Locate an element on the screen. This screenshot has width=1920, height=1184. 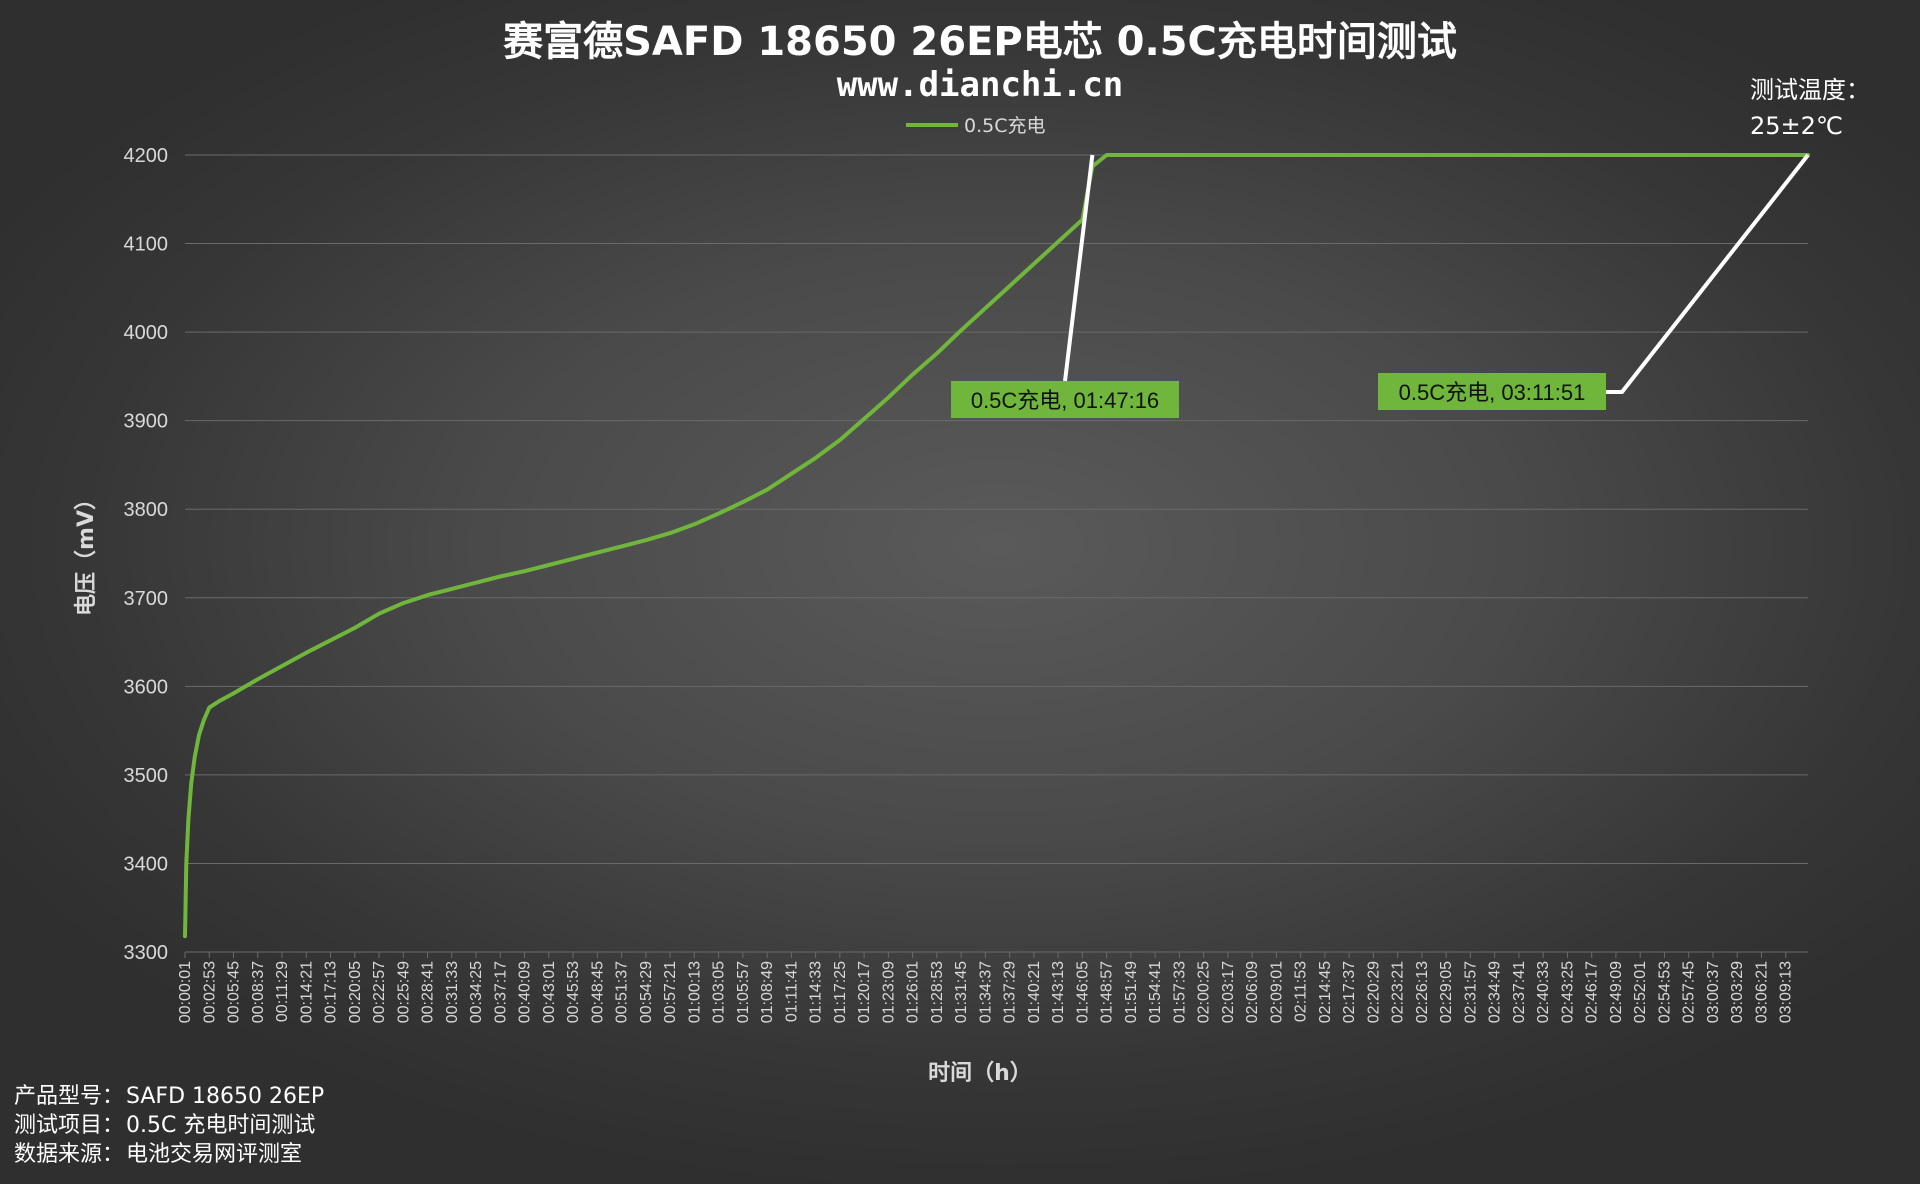
x-tick-label: 00:28:41 is located at coordinates (428, 992).